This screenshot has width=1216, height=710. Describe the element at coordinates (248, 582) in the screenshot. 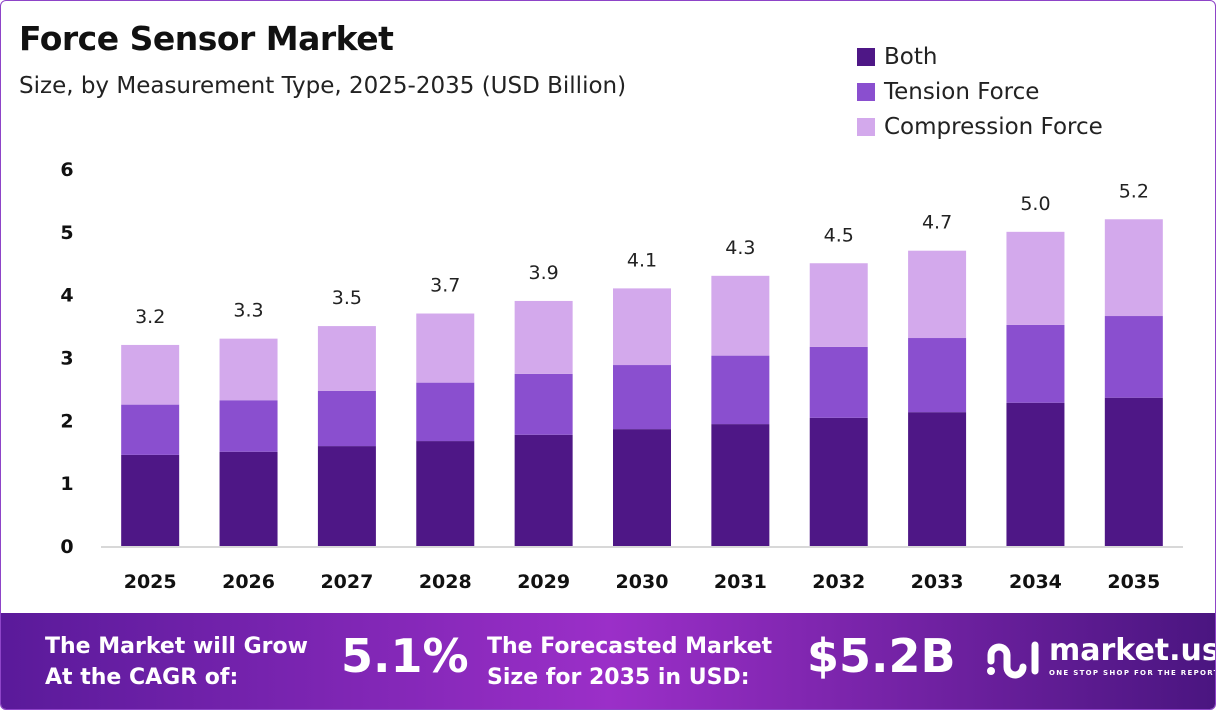

I see `x-tick-label: 2026` at that location.